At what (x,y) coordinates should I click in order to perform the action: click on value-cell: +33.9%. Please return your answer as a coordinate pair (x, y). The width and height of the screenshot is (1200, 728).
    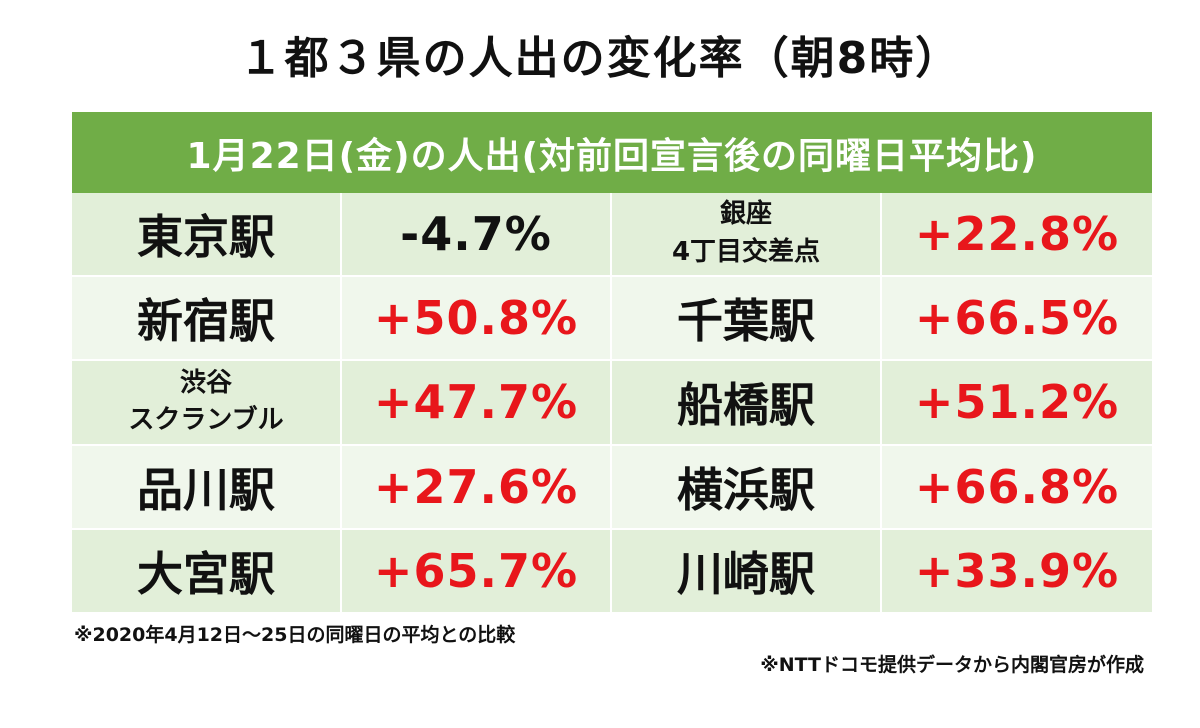
    Looking at the image, I should click on (1017, 571).